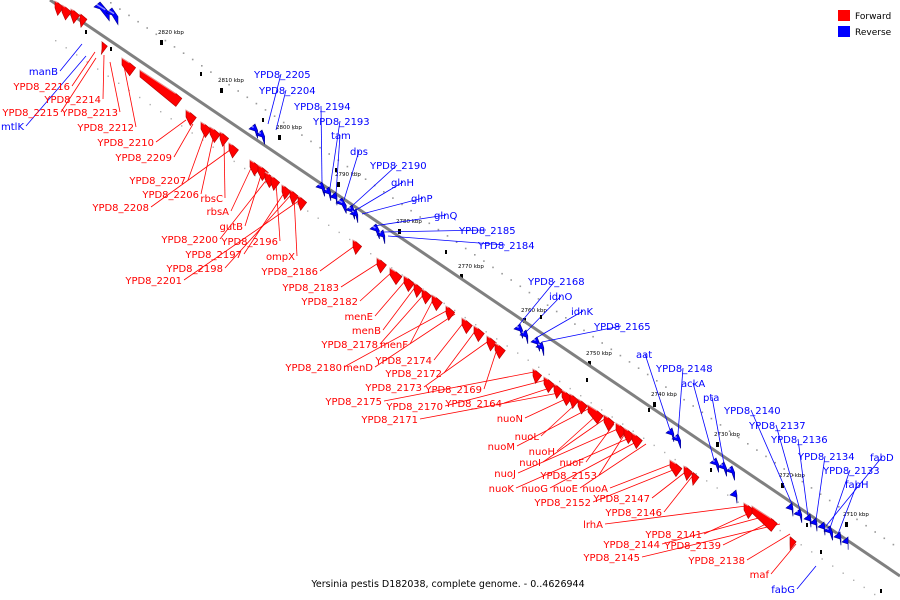 The height and width of the screenshot is (600, 900). I want to click on forward-gene-label-ypd8-2209: YPD8_2209, so click(143, 158).